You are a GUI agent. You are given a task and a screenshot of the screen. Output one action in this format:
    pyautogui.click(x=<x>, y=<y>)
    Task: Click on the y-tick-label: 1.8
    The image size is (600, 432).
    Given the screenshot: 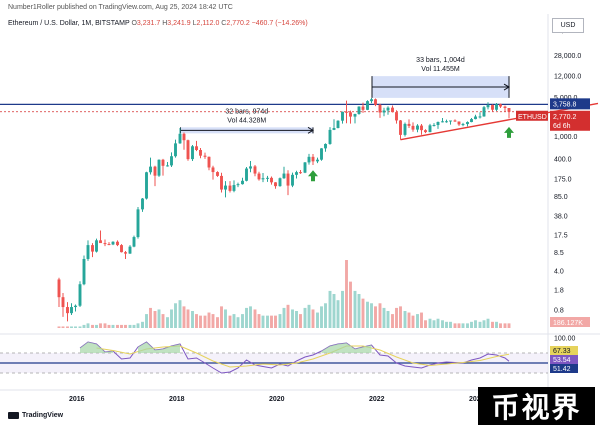 What is the action you would take?
    pyautogui.click(x=559, y=291)
    